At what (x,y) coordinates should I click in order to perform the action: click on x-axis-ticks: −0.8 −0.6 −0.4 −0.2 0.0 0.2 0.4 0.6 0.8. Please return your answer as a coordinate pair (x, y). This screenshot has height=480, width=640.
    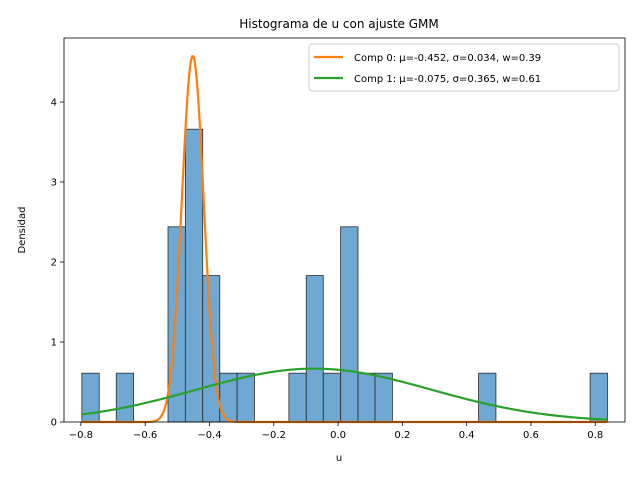
    Looking at the image, I should click on (336, 431).